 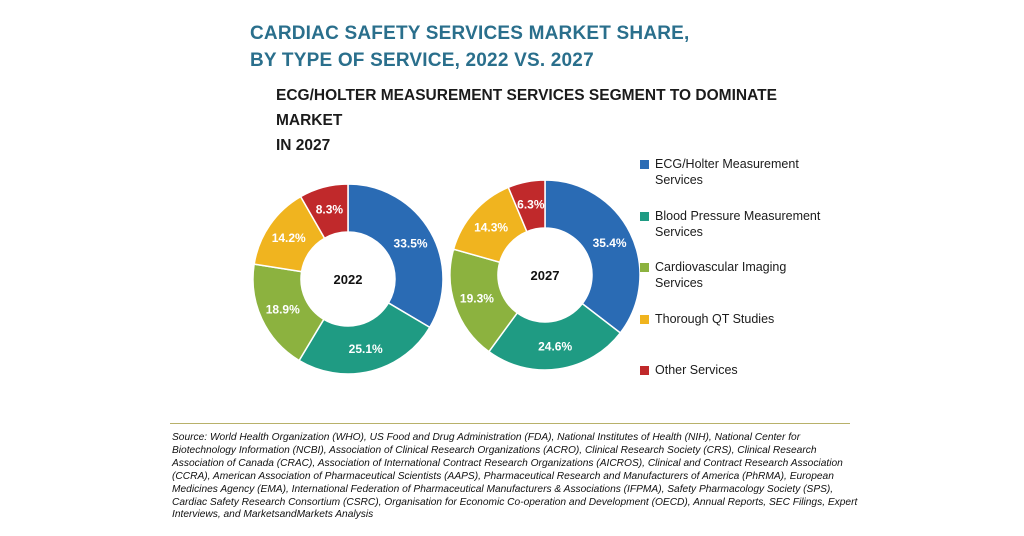 What do you see at coordinates (679, 232) in the screenshot?
I see `legend-label-blood-pressure-line-2: Services` at bounding box center [679, 232].